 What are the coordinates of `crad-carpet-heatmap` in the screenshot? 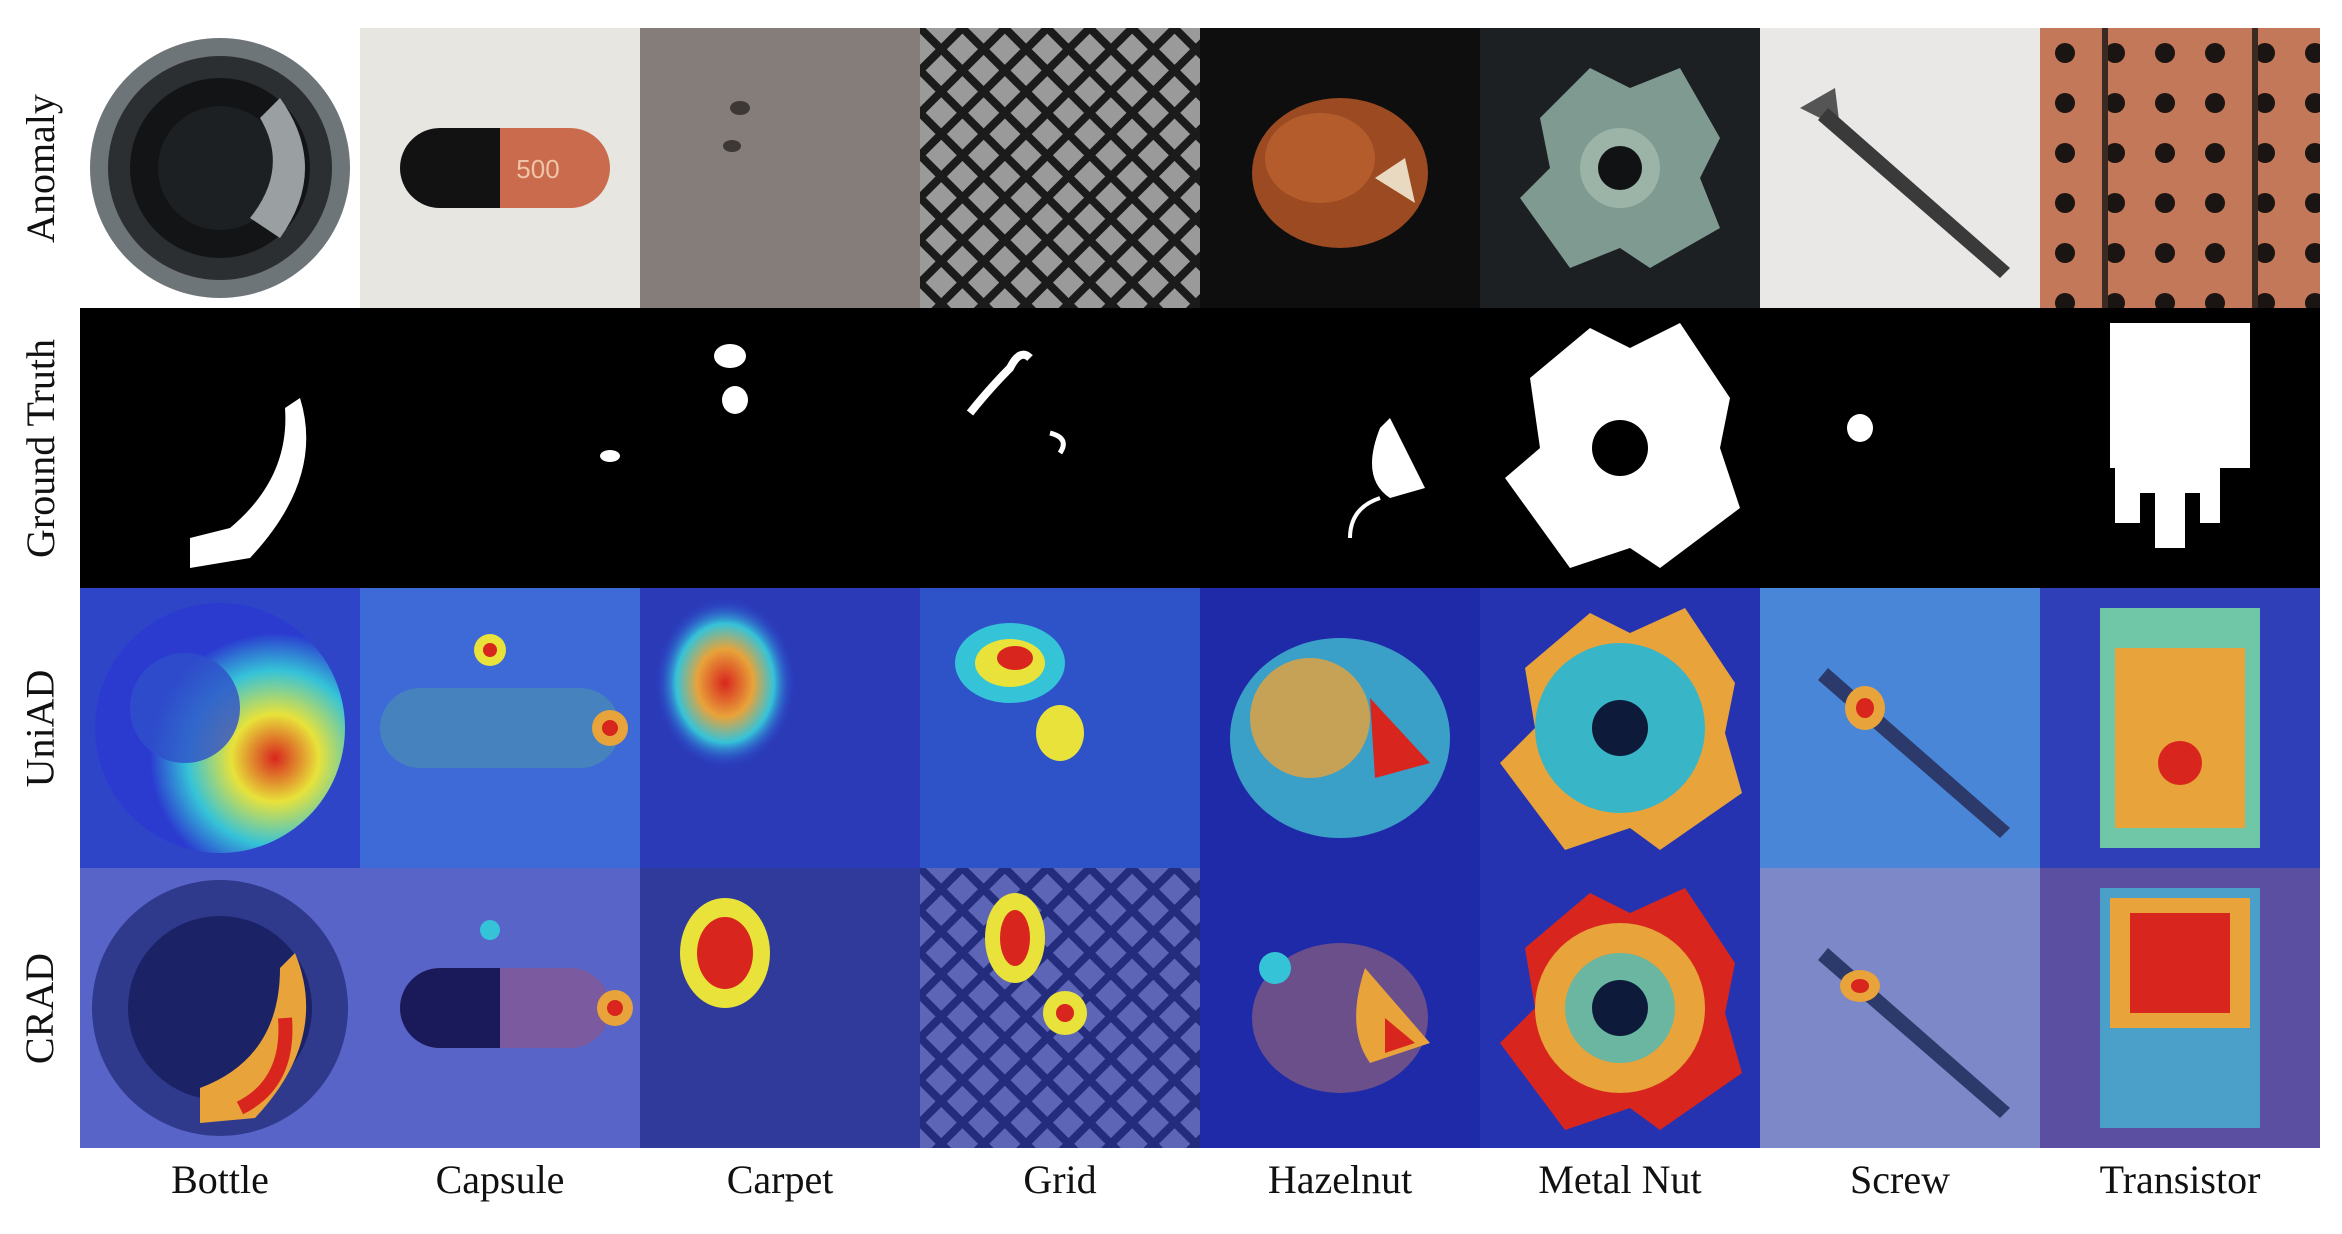 It's located at (780, 1008).